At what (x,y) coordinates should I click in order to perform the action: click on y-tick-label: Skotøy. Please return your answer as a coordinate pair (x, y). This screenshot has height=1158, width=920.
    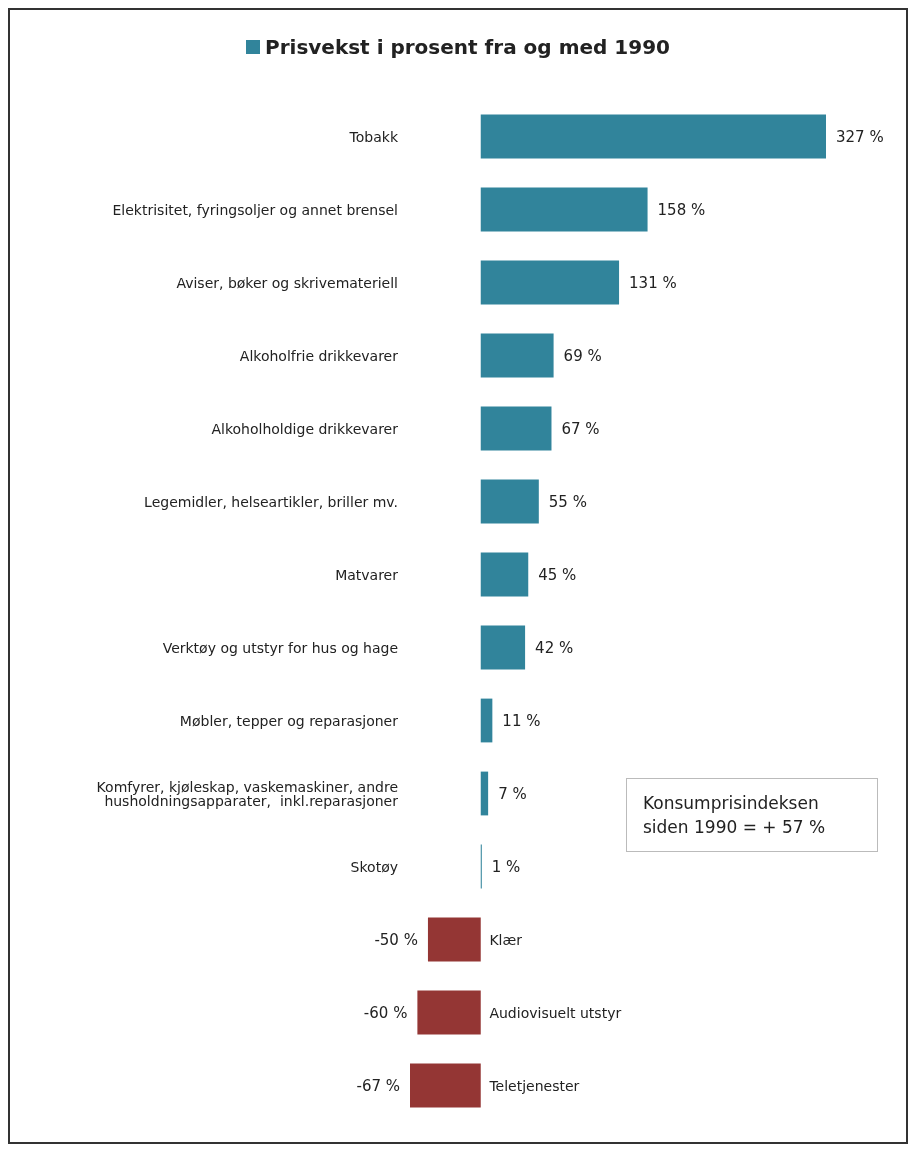
    Looking at the image, I should click on (374, 866).